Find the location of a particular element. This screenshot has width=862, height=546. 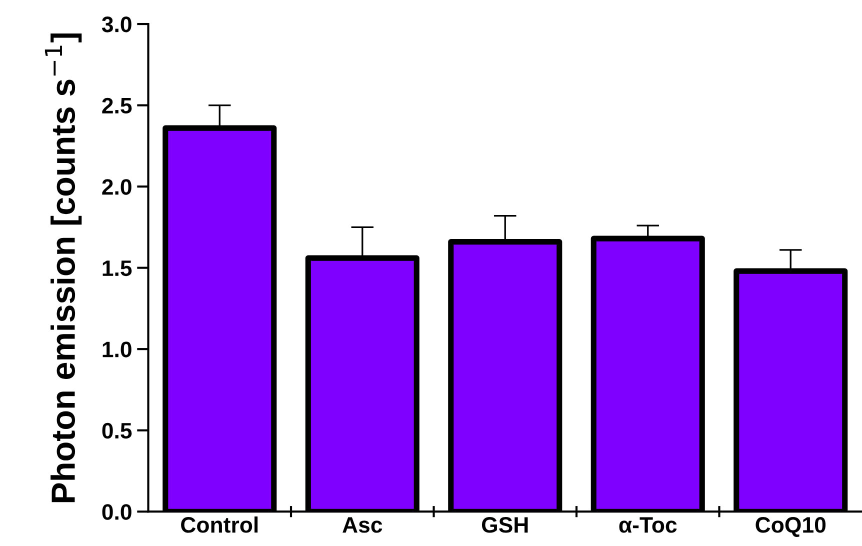

y-tick-label: 2.0 is located at coordinates (117, 187).